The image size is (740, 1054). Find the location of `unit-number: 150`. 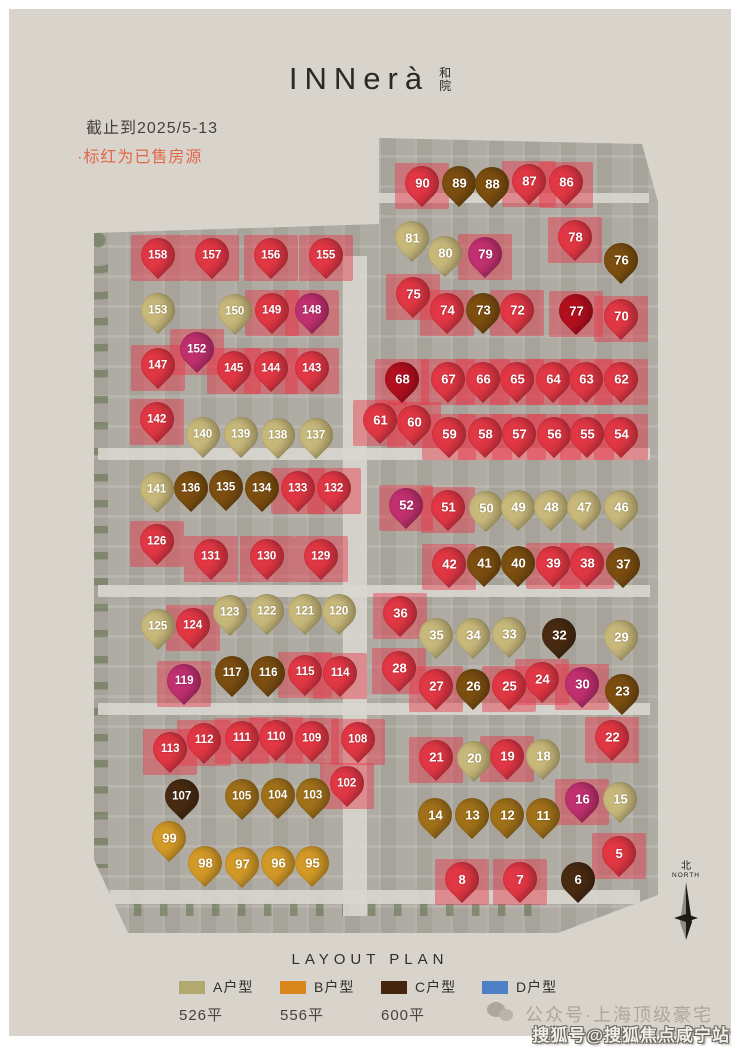

unit-number: 150 is located at coordinates (235, 311).